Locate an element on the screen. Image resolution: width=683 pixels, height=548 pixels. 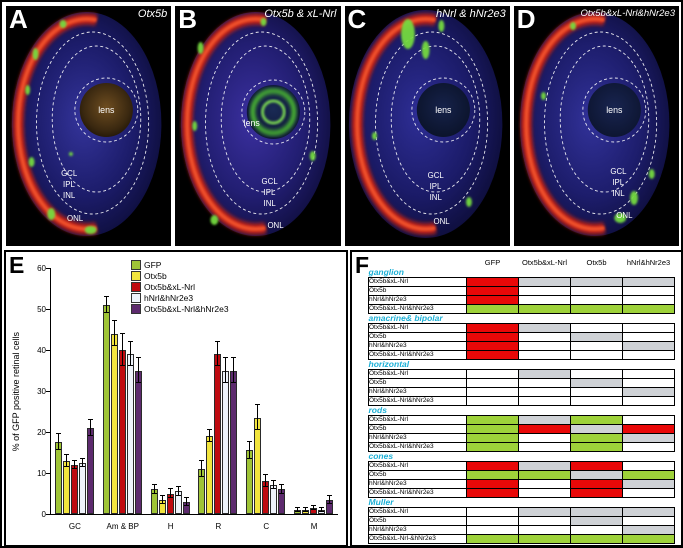
cell-type-group-label: horizontal is located at coordinates (521, 364).